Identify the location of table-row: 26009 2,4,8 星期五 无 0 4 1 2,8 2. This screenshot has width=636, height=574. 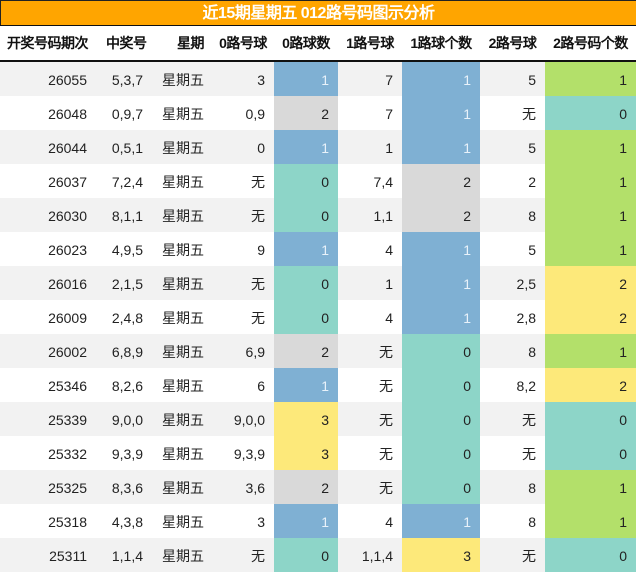
(318, 317).